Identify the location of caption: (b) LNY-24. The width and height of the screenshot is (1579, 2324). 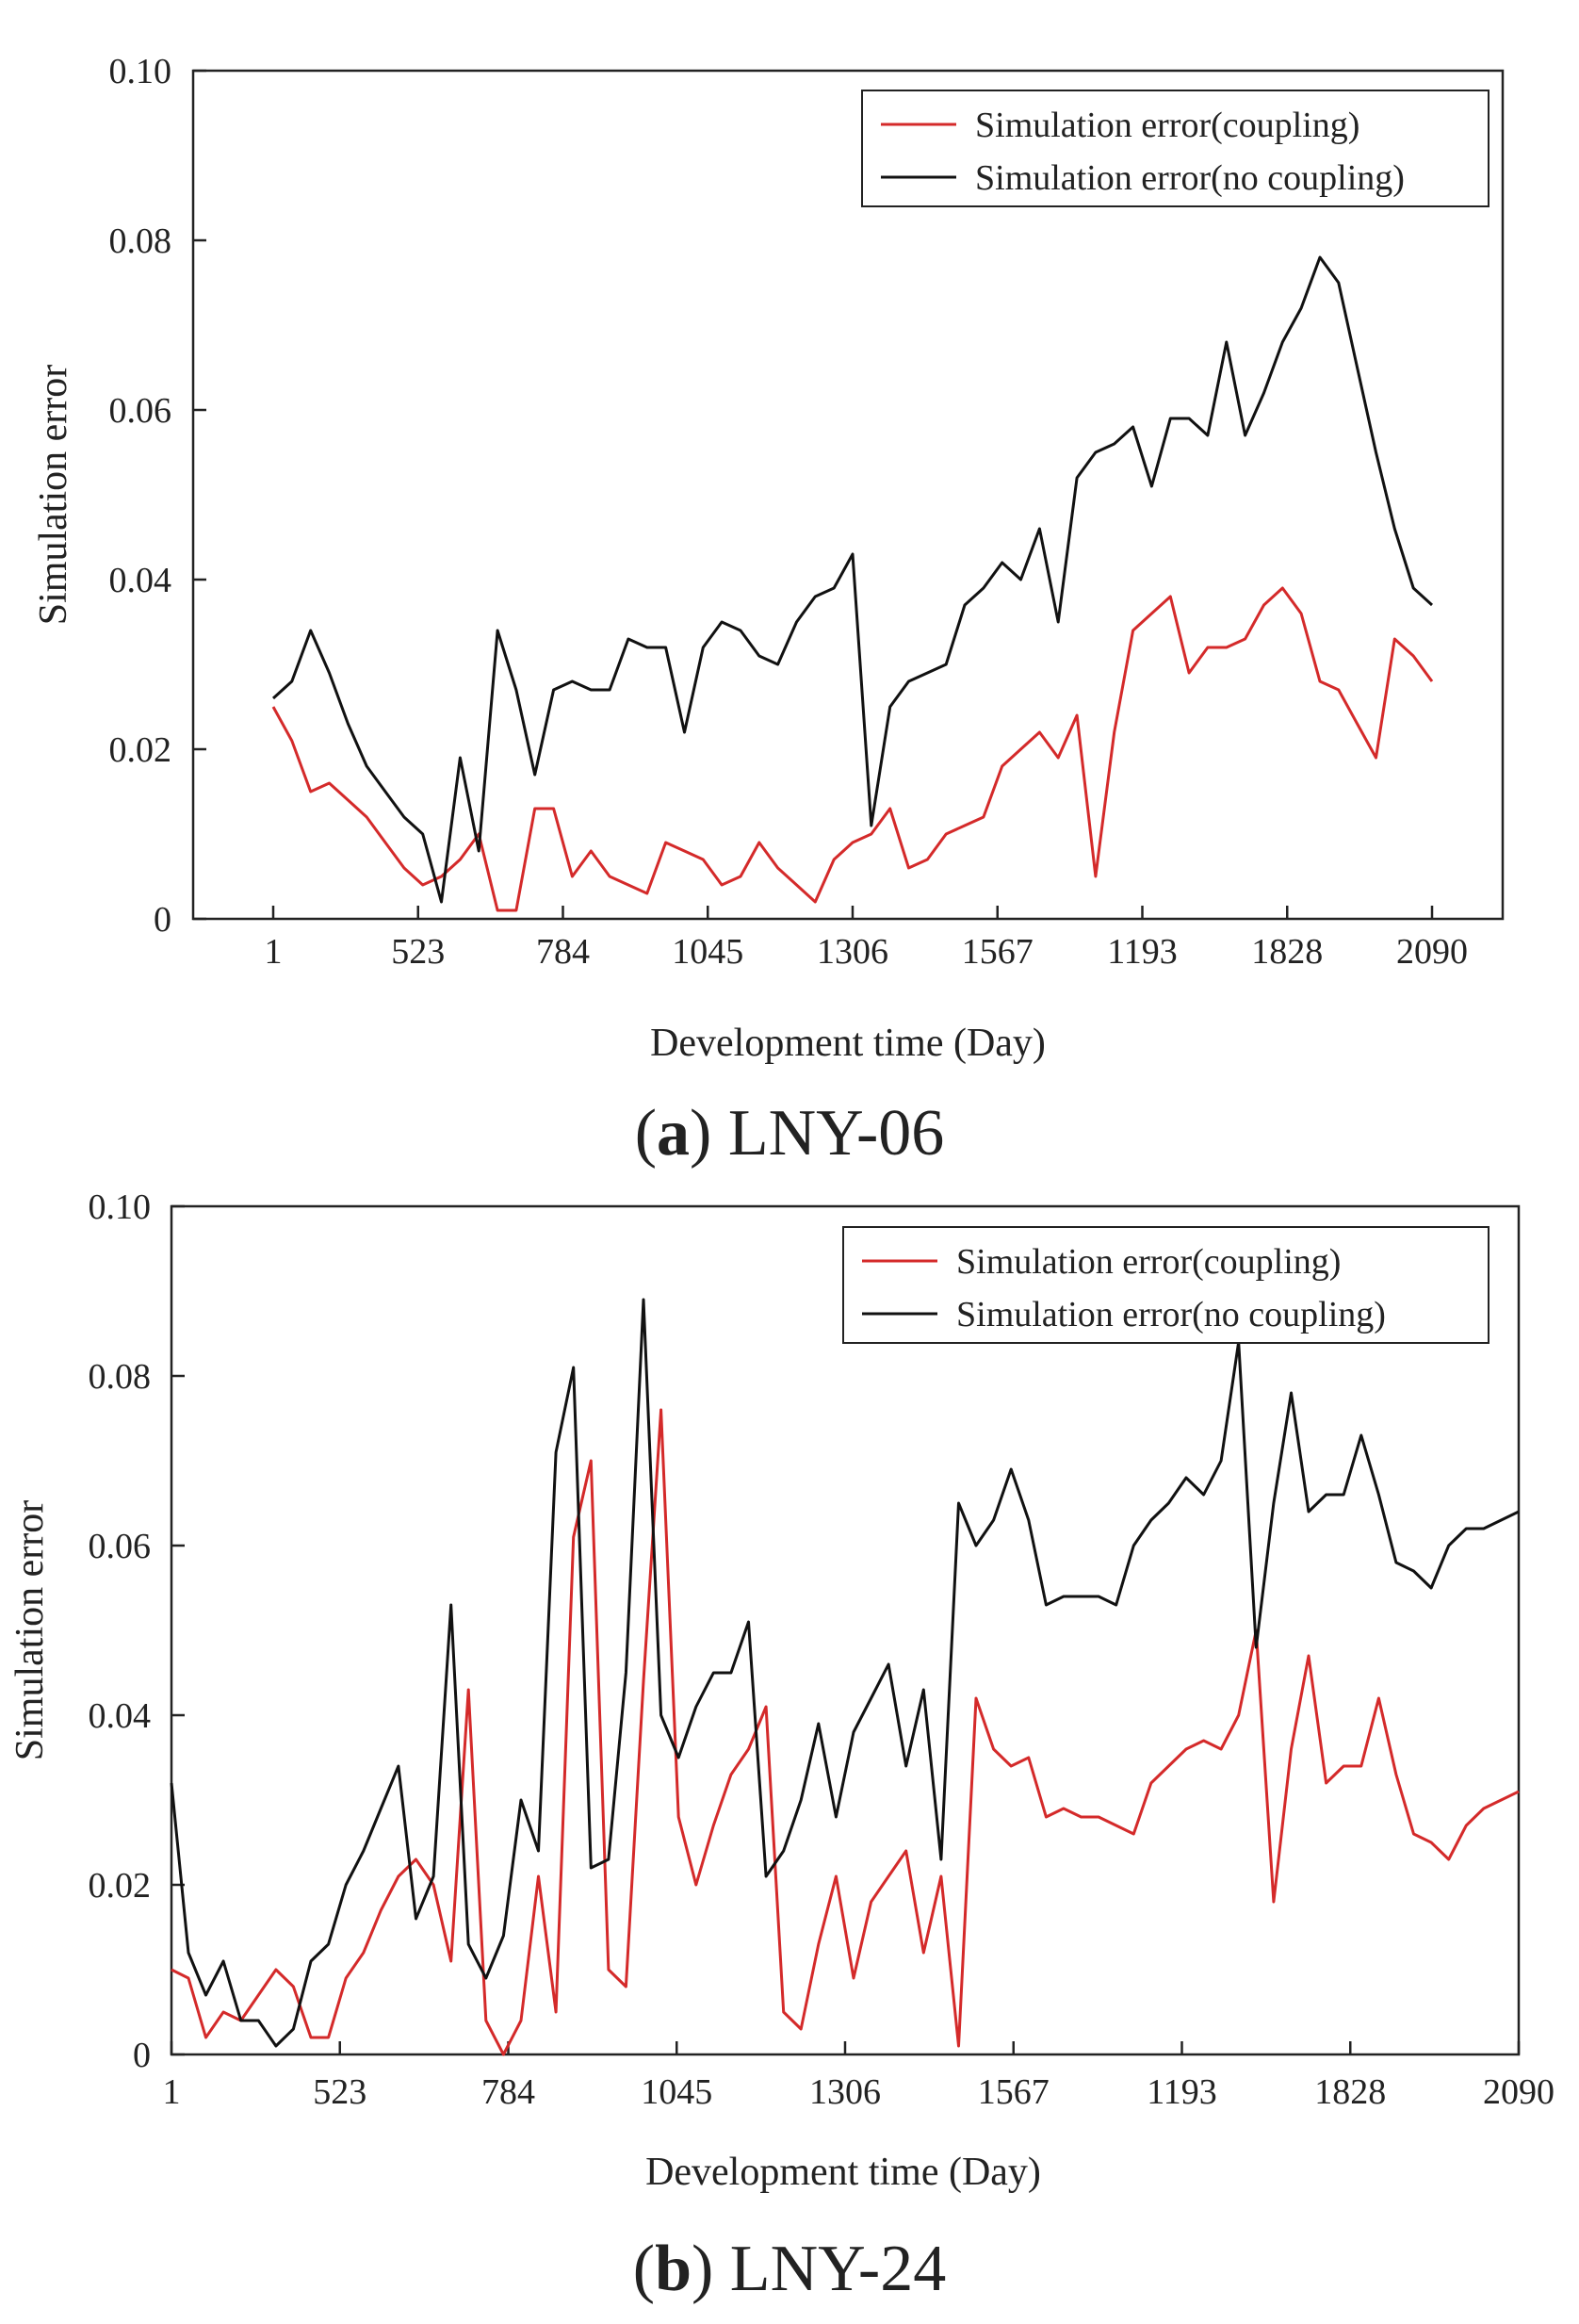
(790, 2269).